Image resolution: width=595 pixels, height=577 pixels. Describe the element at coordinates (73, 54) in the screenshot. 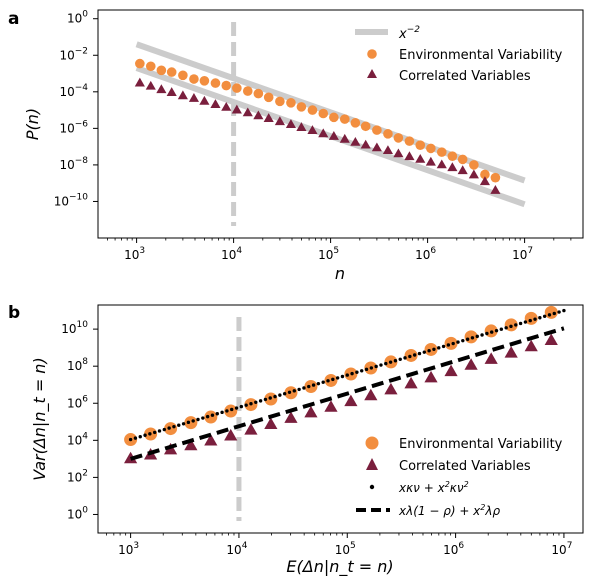

I see `y-tick-label: 10⁻²` at that location.